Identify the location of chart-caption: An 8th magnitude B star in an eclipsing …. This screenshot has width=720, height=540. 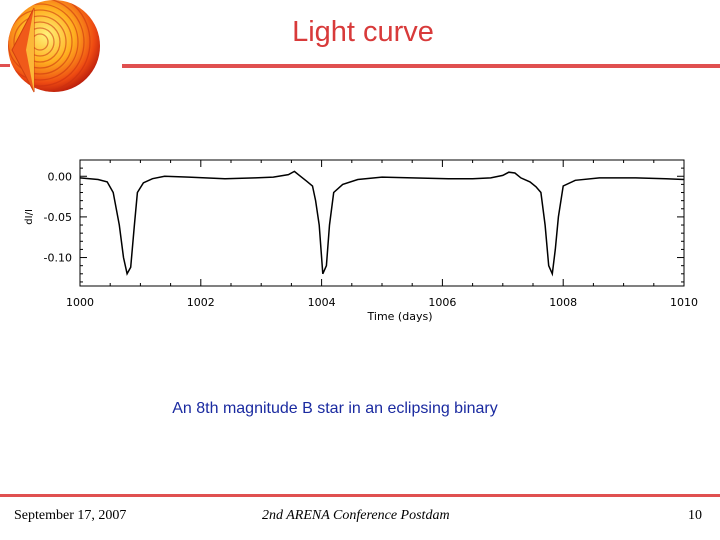
(335, 408).